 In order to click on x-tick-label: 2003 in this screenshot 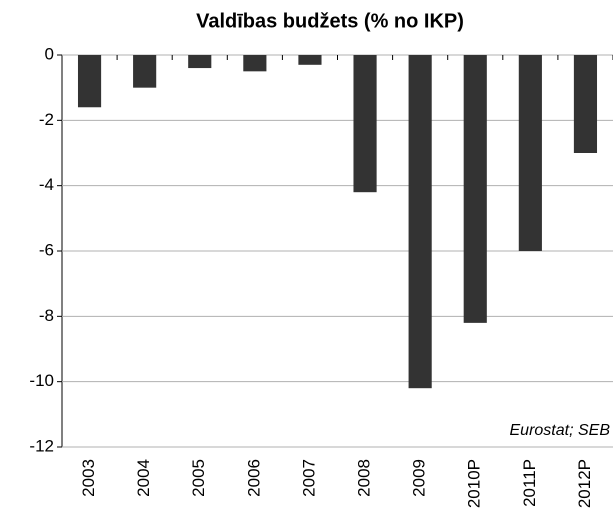, I will do `click(88, 478)`.